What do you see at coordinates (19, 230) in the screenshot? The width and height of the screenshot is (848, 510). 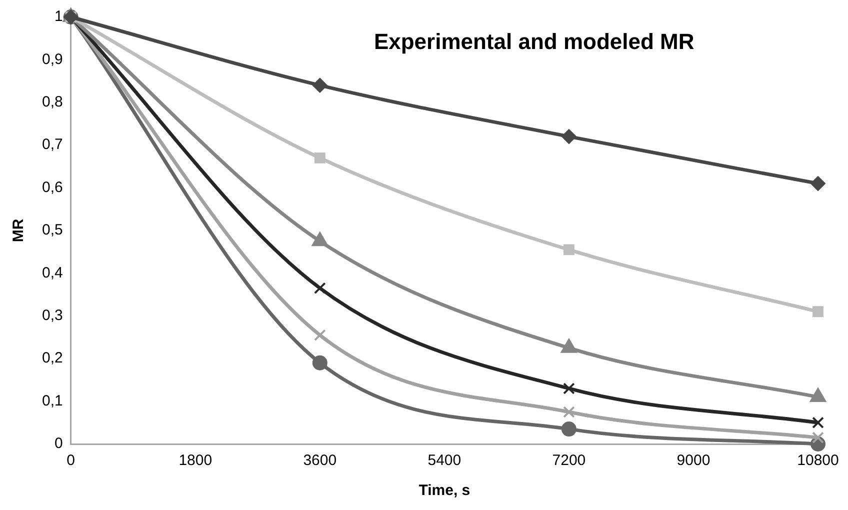 I see `y-axis-title: MR` at bounding box center [19, 230].